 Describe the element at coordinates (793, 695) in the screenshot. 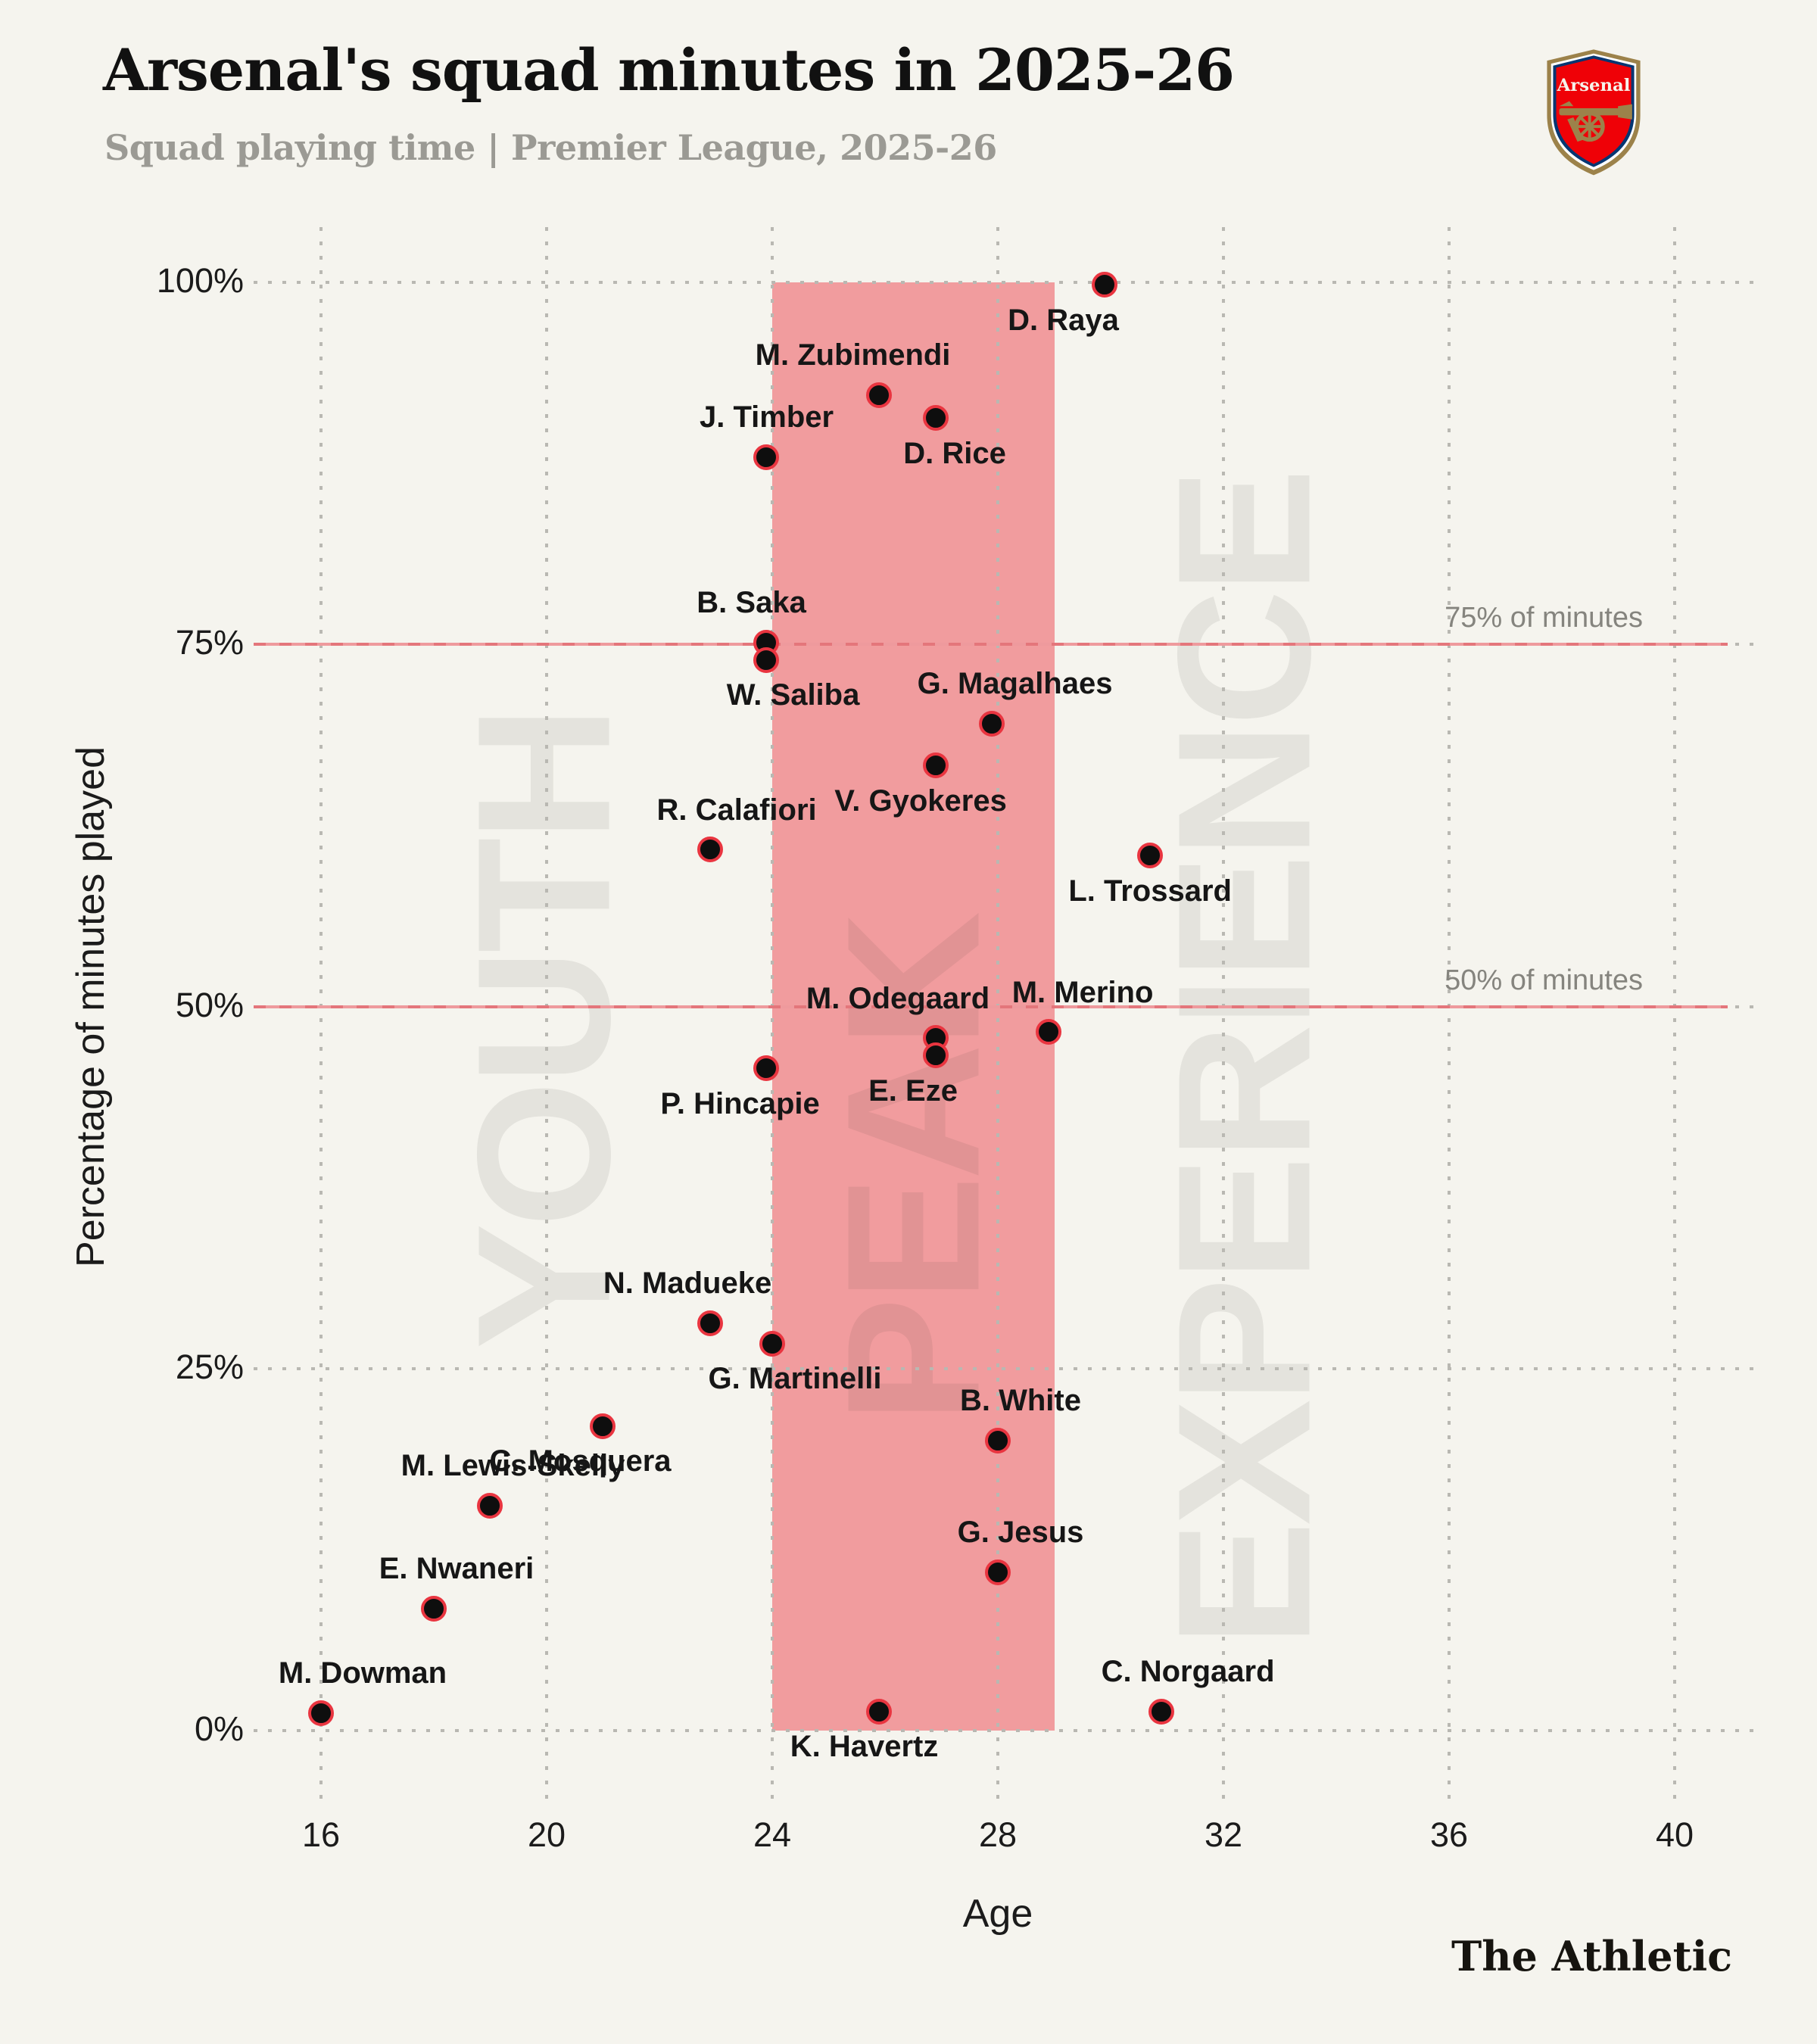

I see `point-label: W. Saliba` at that location.